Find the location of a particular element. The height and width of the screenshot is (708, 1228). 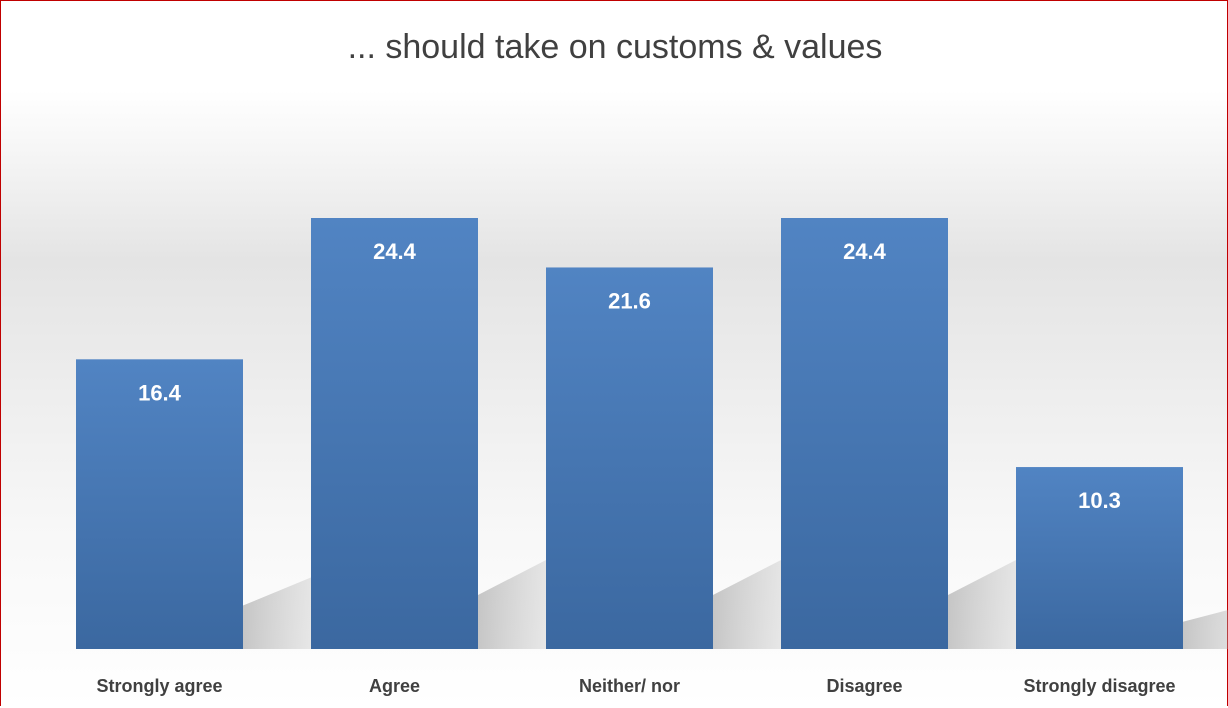

category-label: Neither/ nor is located at coordinates (629, 686).